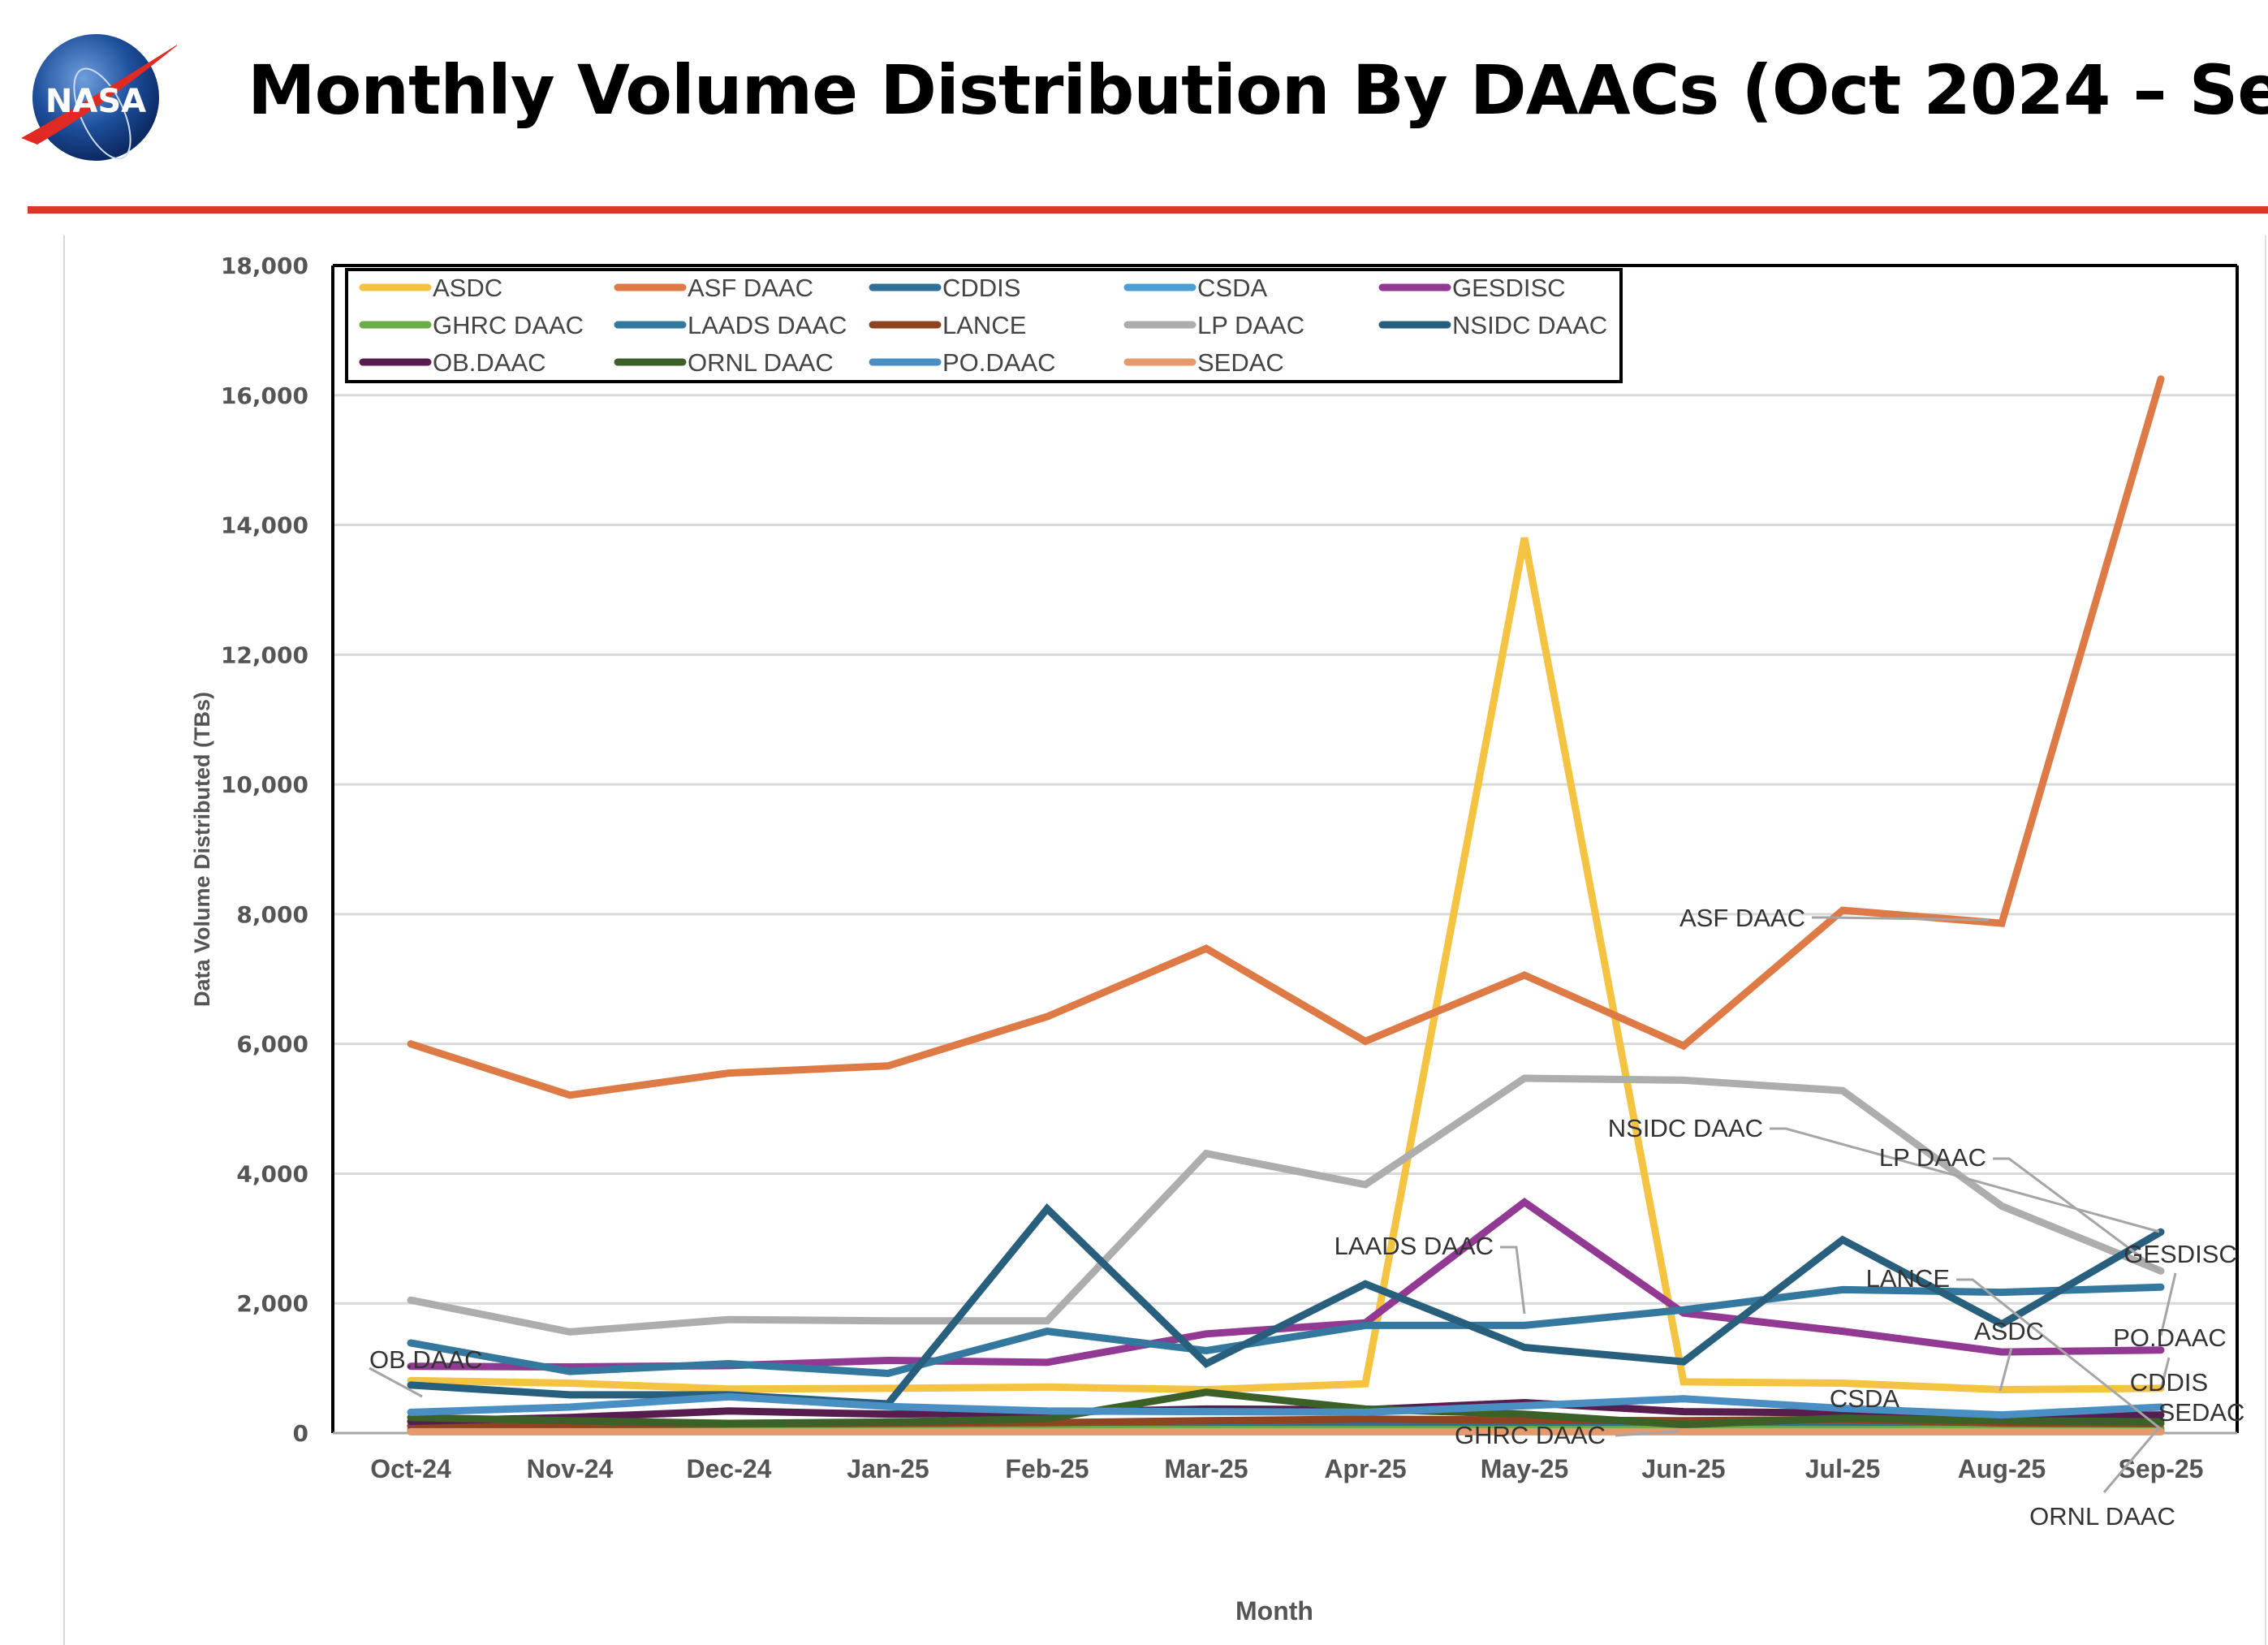 The image size is (2268, 1645). Describe the element at coordinates (1864, 1398) in the screenshot. I see `annotation-label-csda: CSDA` at that location.